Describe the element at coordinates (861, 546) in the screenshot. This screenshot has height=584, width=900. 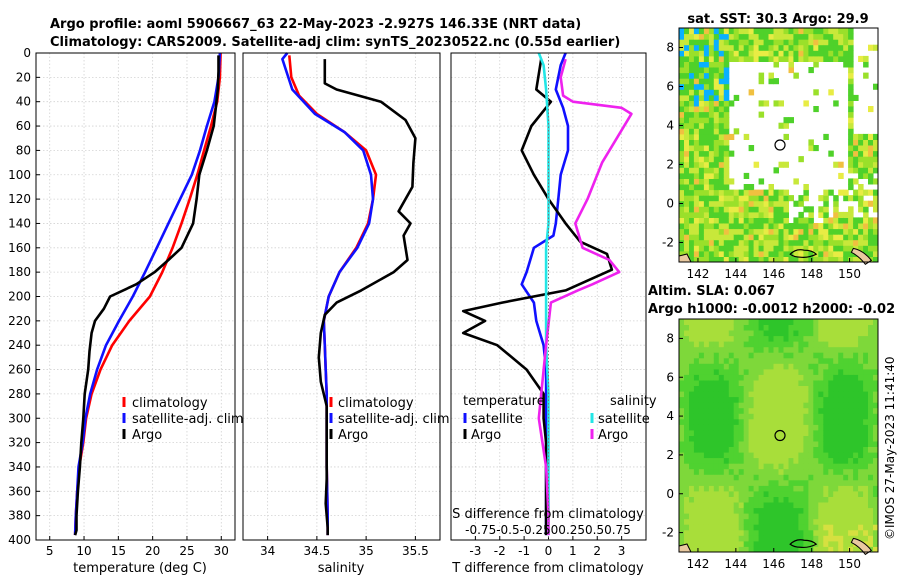
I see `coastline` at that location.